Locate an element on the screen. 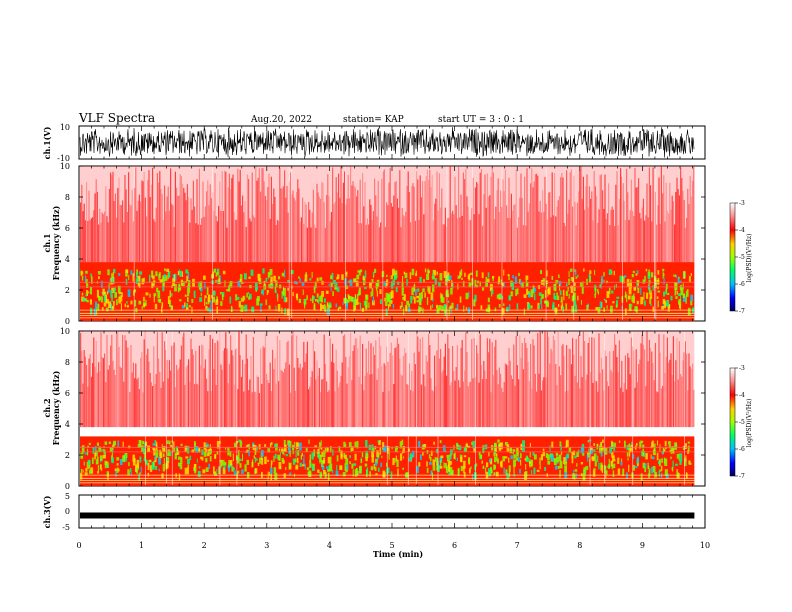 Image resolution: width=792 pixels, height=612 pixels. ch1-colorbar-ticks: -3 -4 -5 -6 -7 is located at coordinates (740, 257).